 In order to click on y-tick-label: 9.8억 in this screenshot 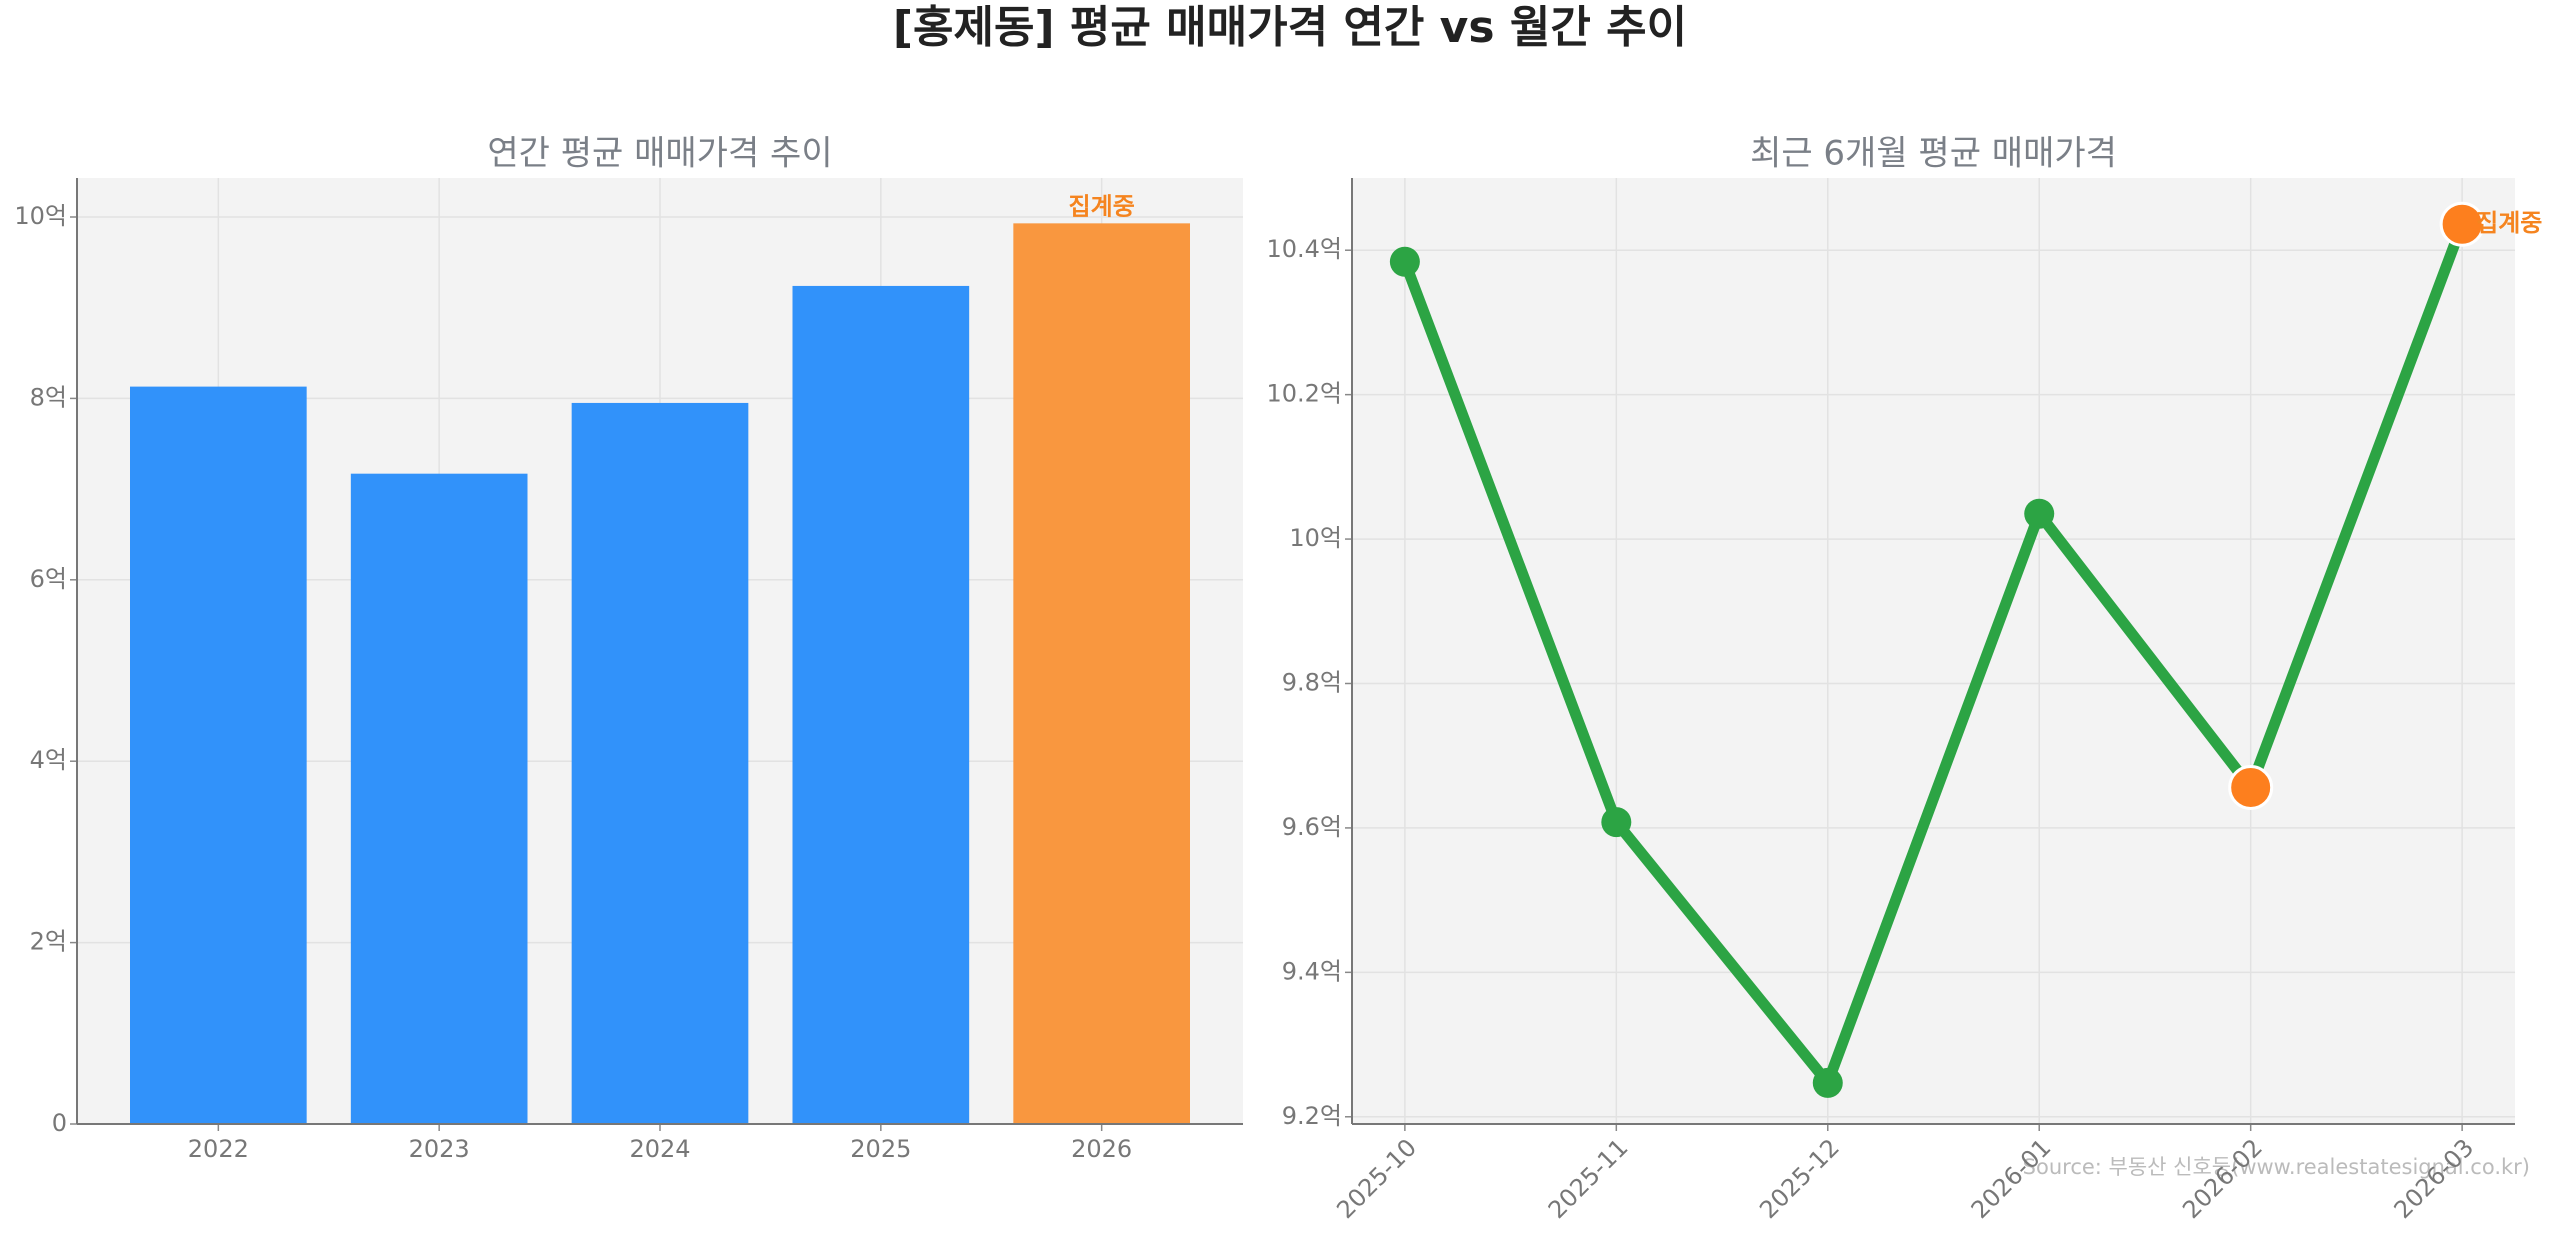, I will do `click(1312, 682)`.